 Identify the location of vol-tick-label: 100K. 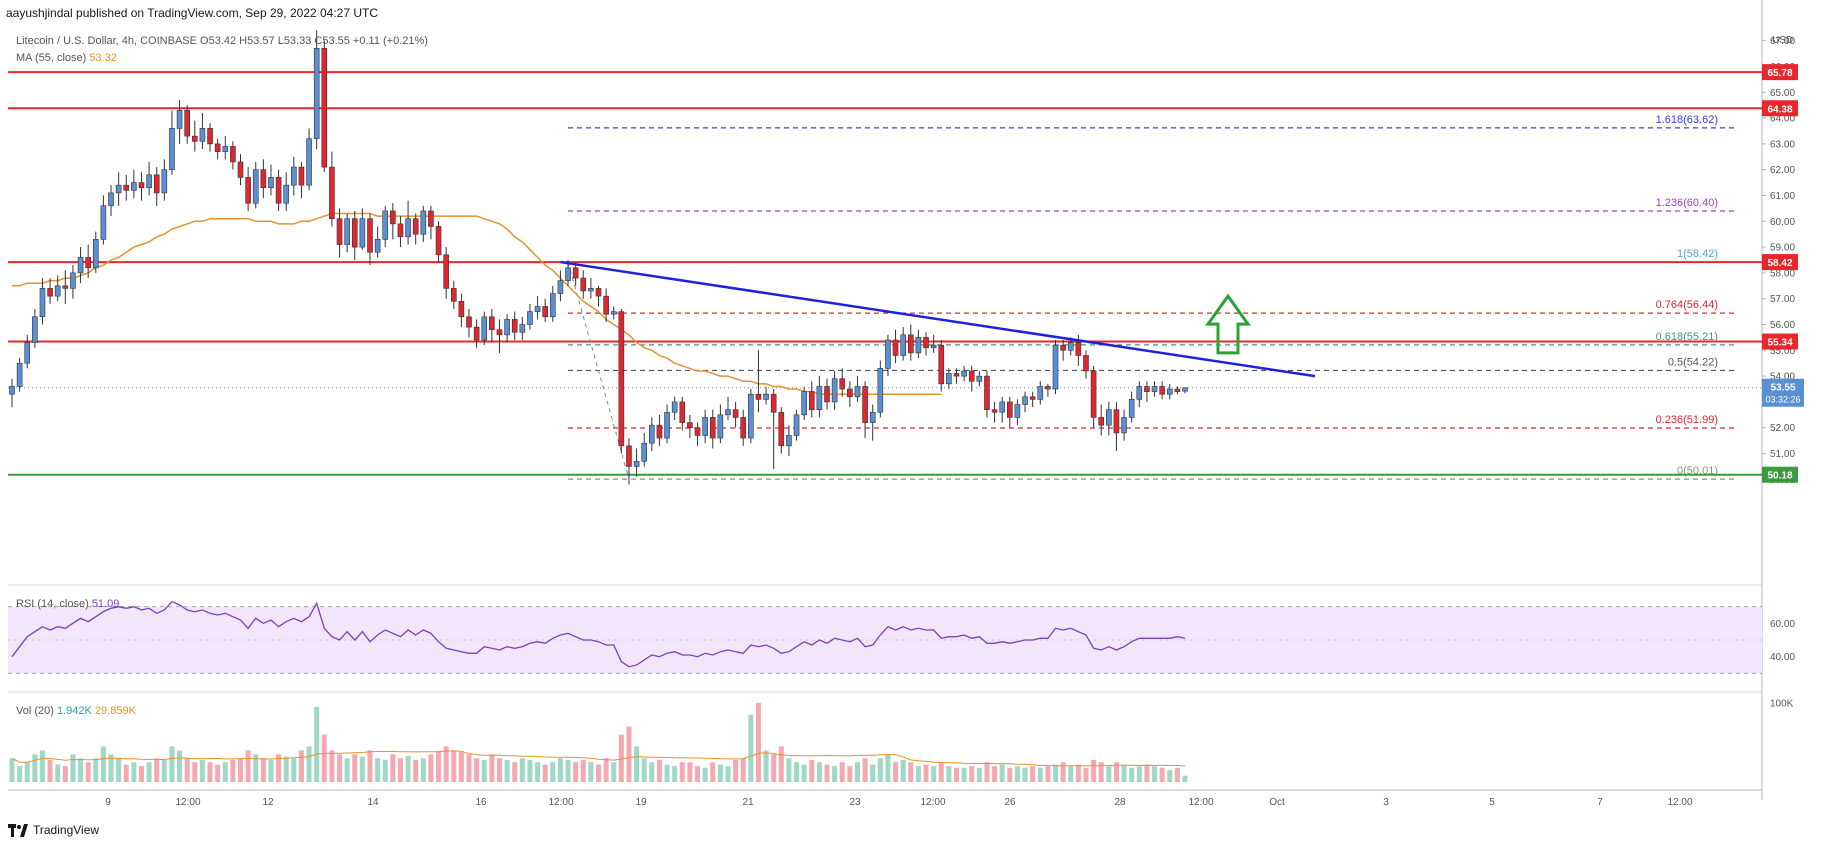
(1782, 703).